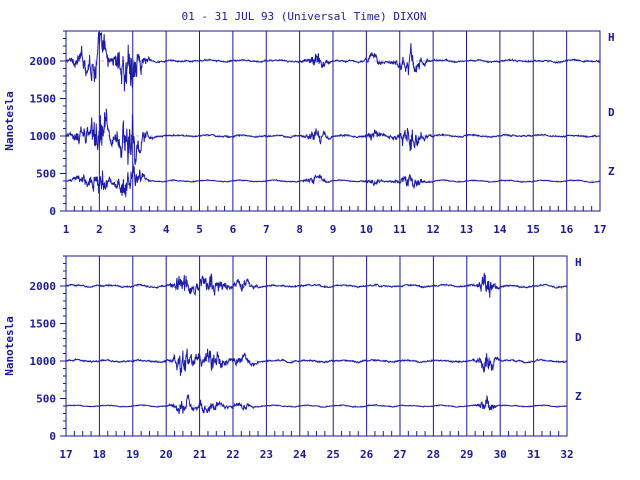 The image size is (640, 480). What do you see at coordinates (466, 229) in the screenshot?
I see `x-tick-label: 13` at bounding box center [466, 229].